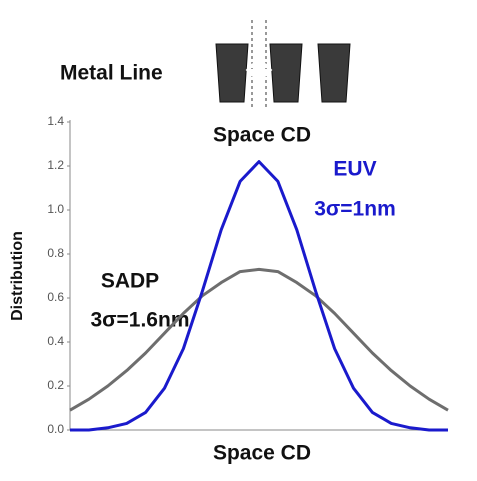 The image size is (477, 481). Describe the element at coordinates (130, 281) in the screenshot. I see `series-name: SADP` at that location.